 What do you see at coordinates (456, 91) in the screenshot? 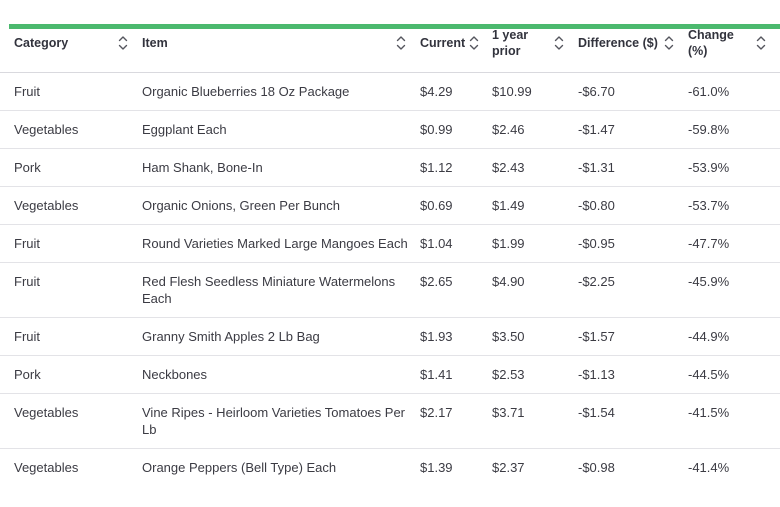
I see `current-price-cell: $4.29` at bounding box center [456, 91].